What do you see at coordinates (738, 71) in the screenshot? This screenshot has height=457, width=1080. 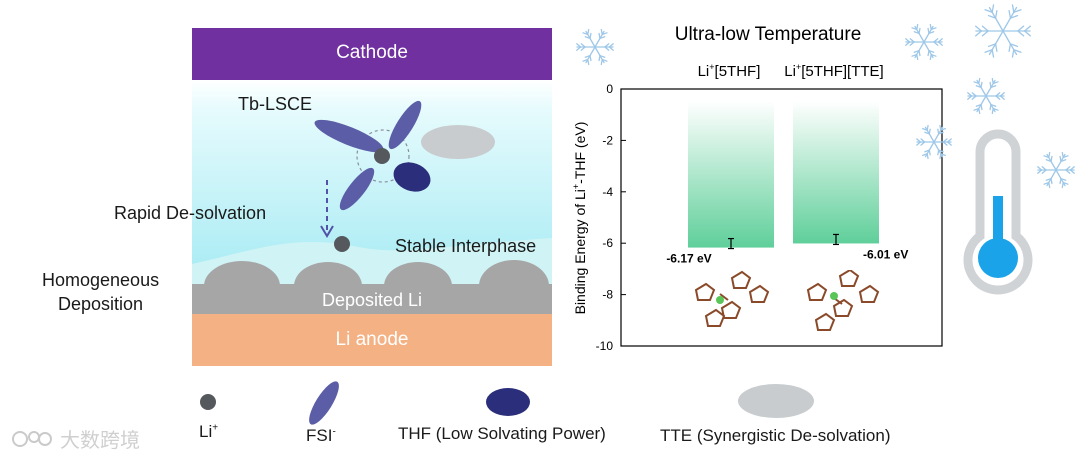 I see `category-label-rest: [5THF]` at bounding box center [738, 71].